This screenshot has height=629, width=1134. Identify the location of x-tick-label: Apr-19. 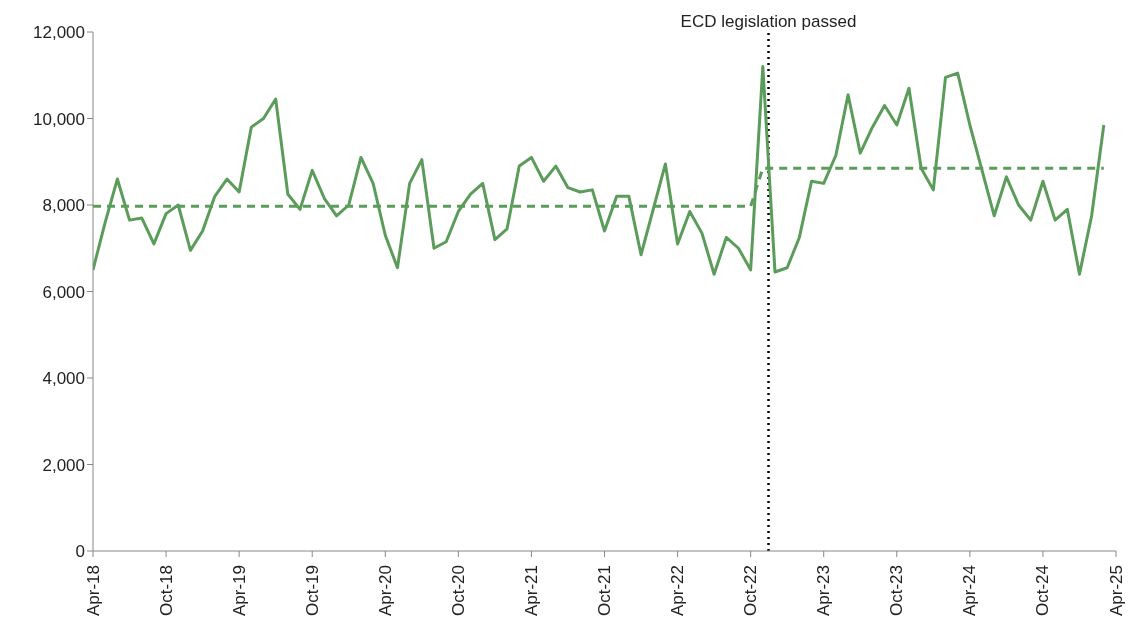
(239, 591).